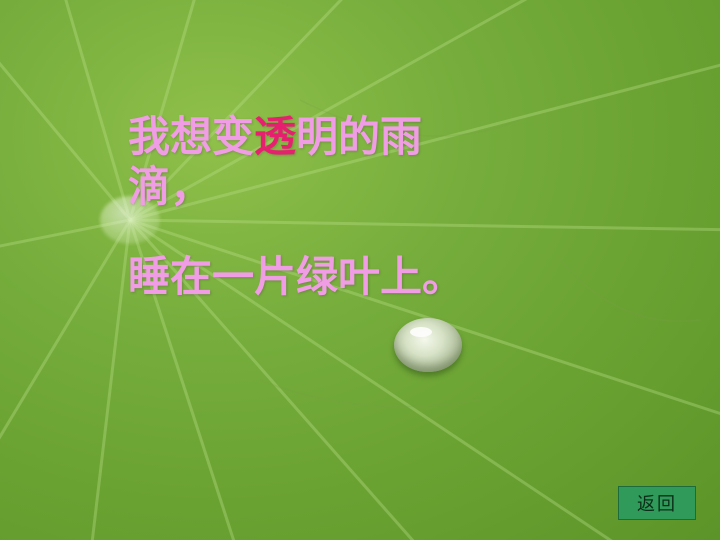 This screenshot has height=540, width=720. Describe the element at coordinates (657, 503) in the screenshot. I see `back-button: 返回` at that location.